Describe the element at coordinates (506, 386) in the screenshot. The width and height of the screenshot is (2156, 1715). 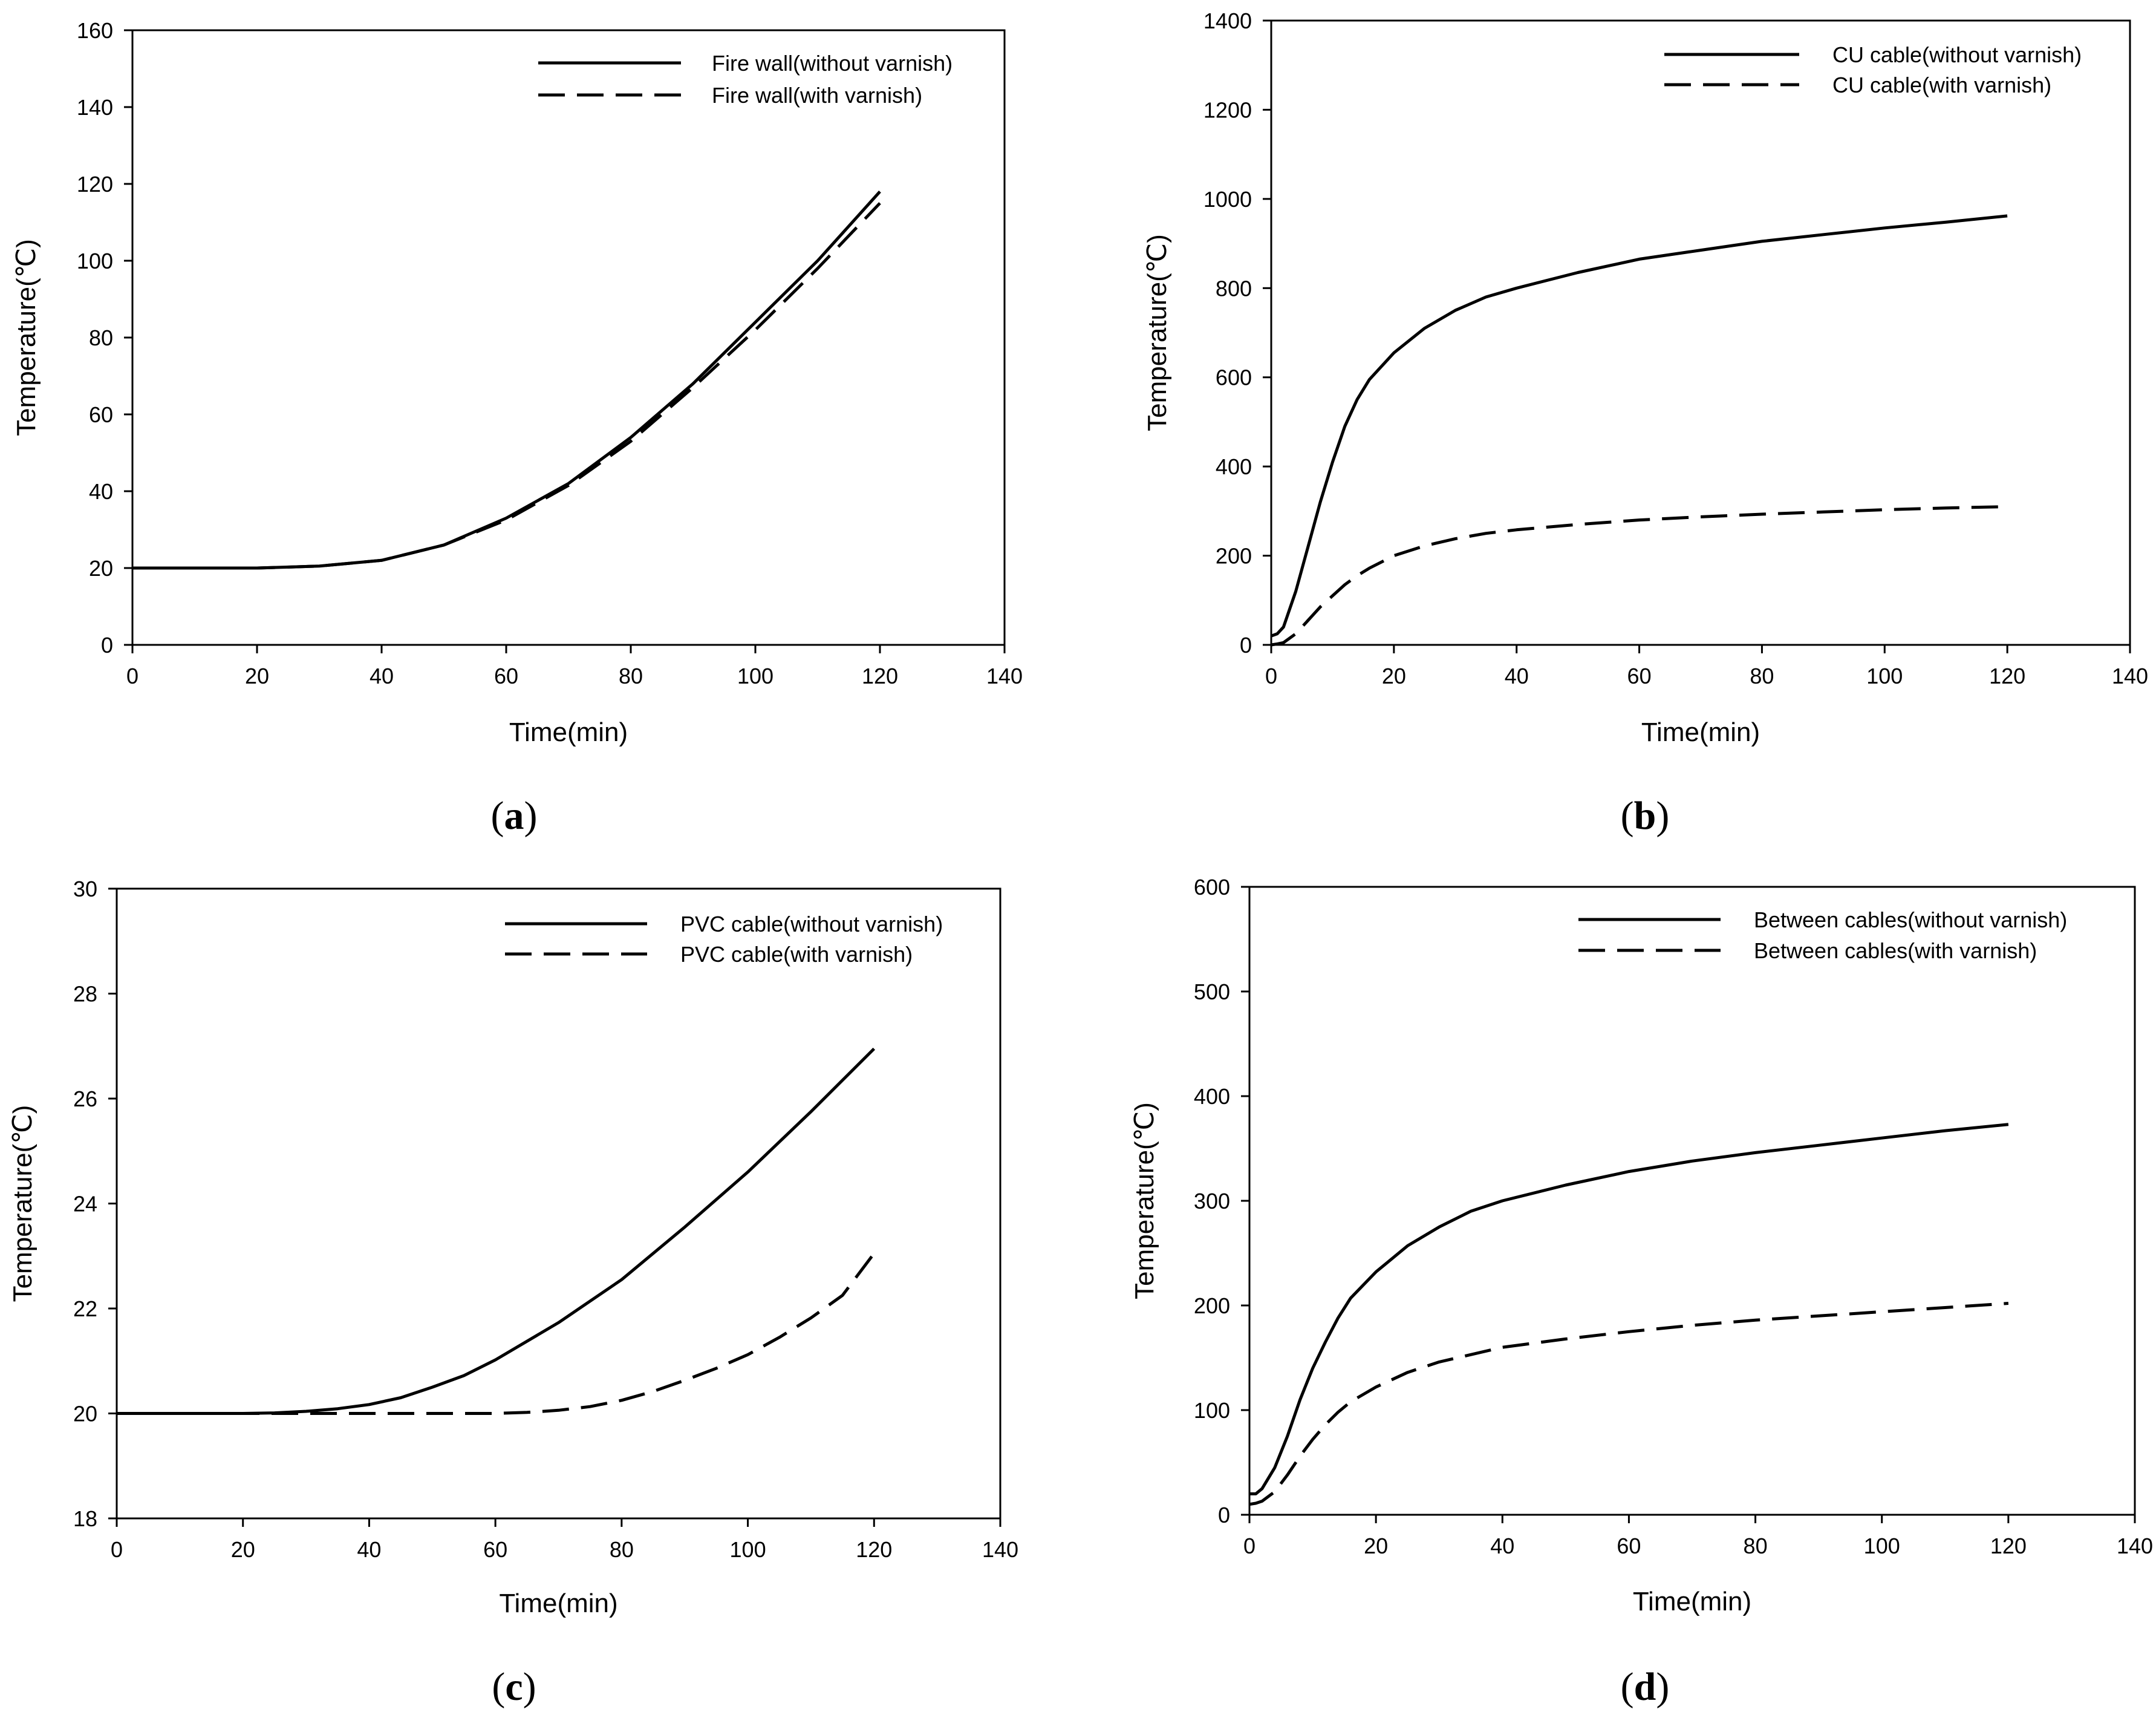
I see `series-line-fire-wall-with-varnish` at that location.